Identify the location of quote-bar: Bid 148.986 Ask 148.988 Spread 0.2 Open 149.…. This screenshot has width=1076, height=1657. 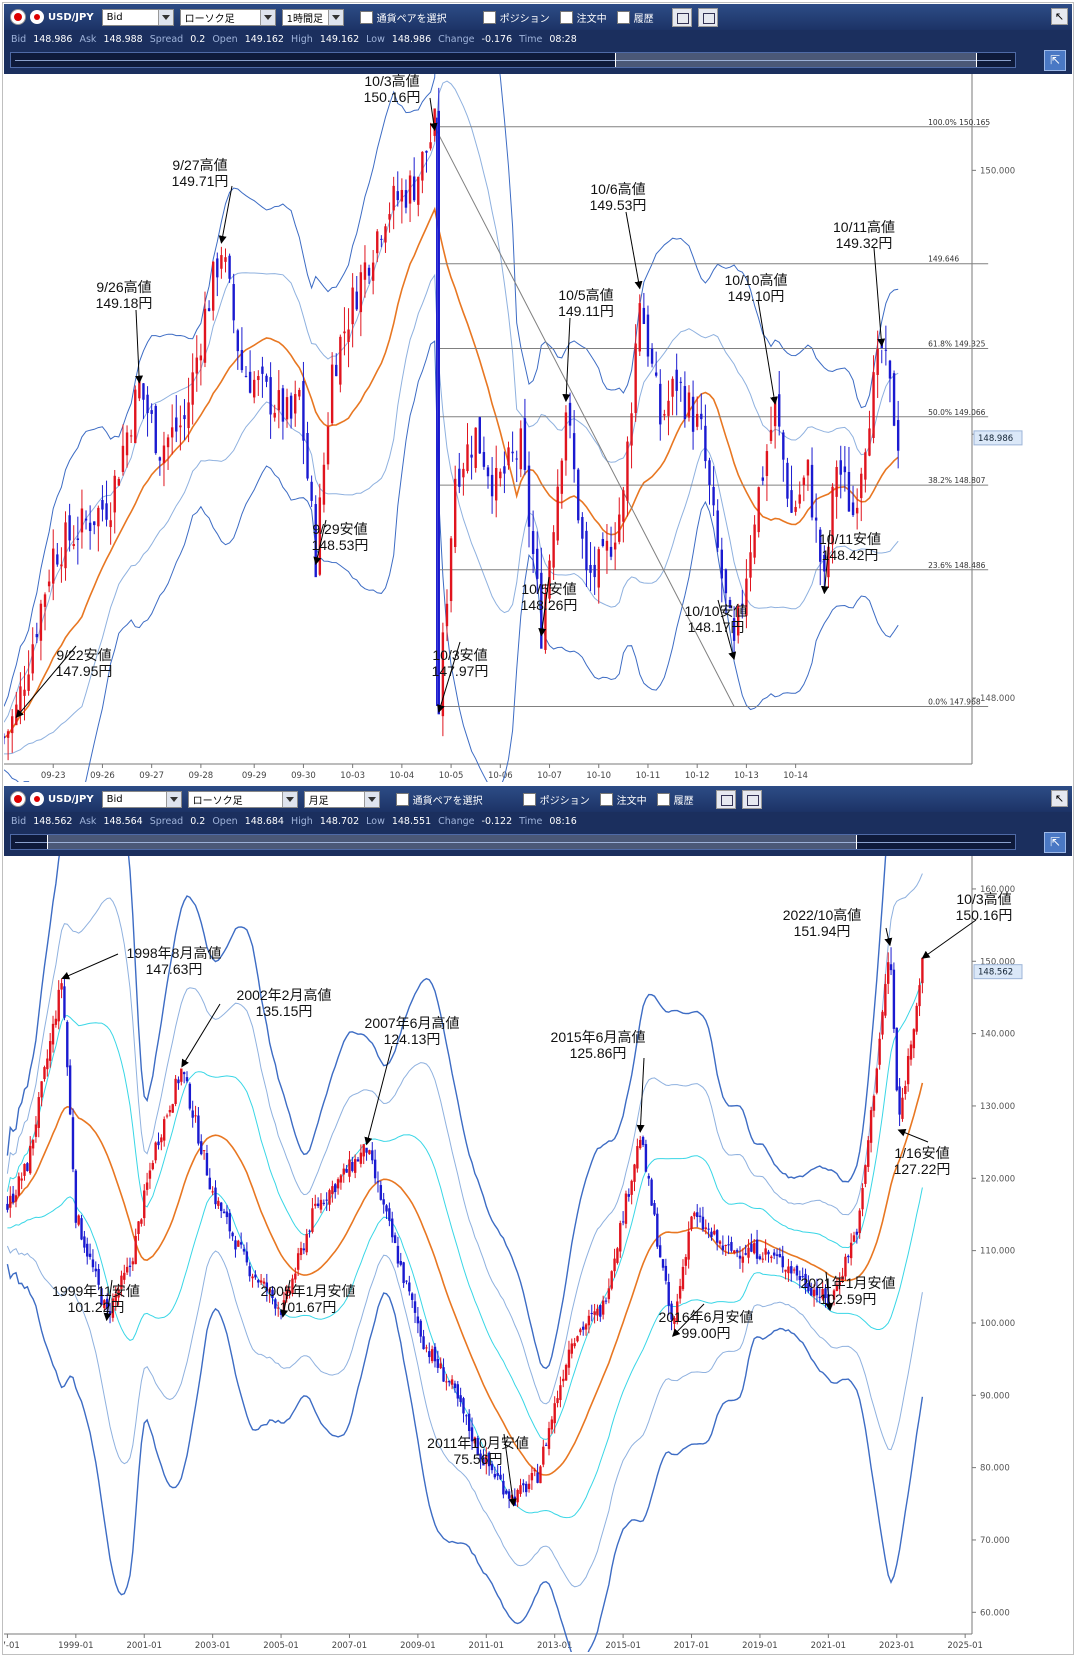
(538, 39).